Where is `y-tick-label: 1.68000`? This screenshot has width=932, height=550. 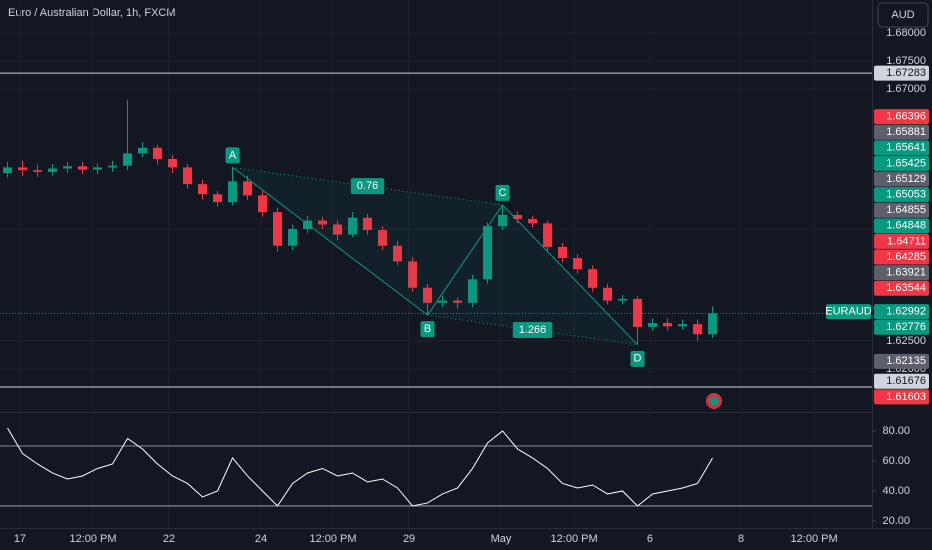 y-tick-label: 1.68000 is located at coordinates (906, 33).